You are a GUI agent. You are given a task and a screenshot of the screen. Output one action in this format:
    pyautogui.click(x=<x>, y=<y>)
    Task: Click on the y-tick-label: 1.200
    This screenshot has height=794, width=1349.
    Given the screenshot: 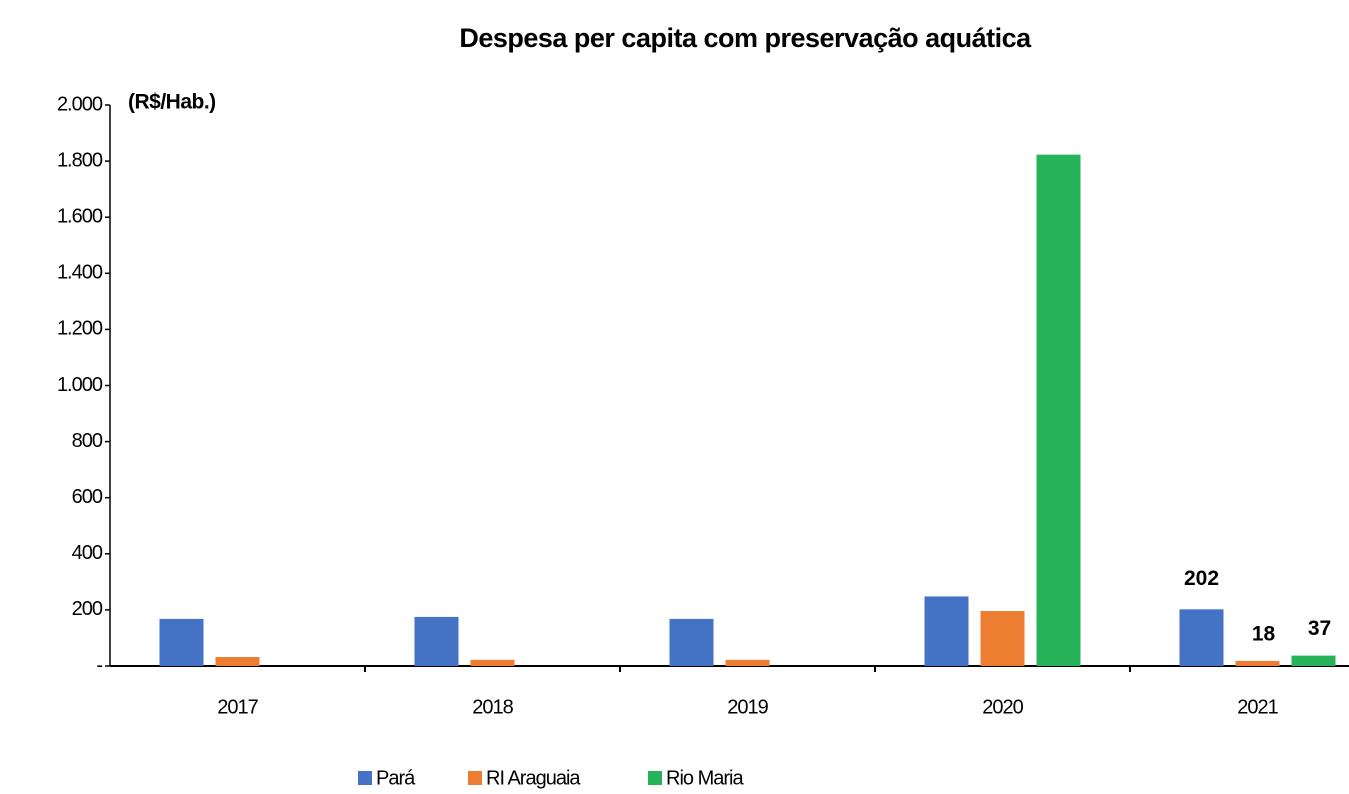 What is the action you would take?
    pyautogui.click(x=80, y=329)
    